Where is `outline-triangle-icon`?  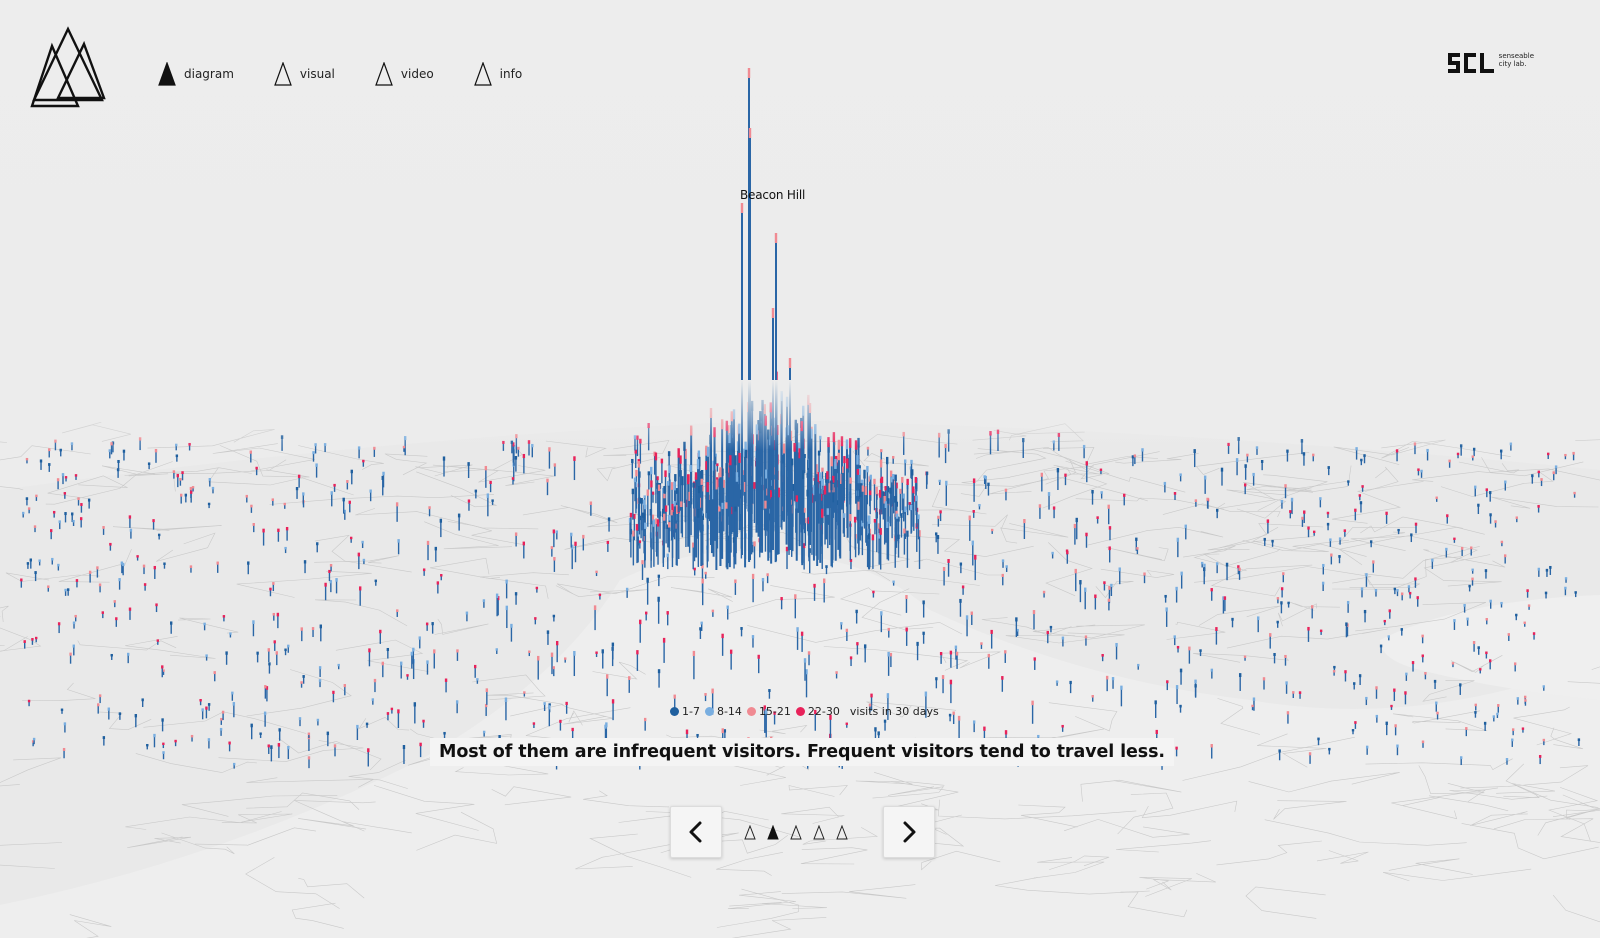 outline-triangle-icon is located at coordinates (283, 74).